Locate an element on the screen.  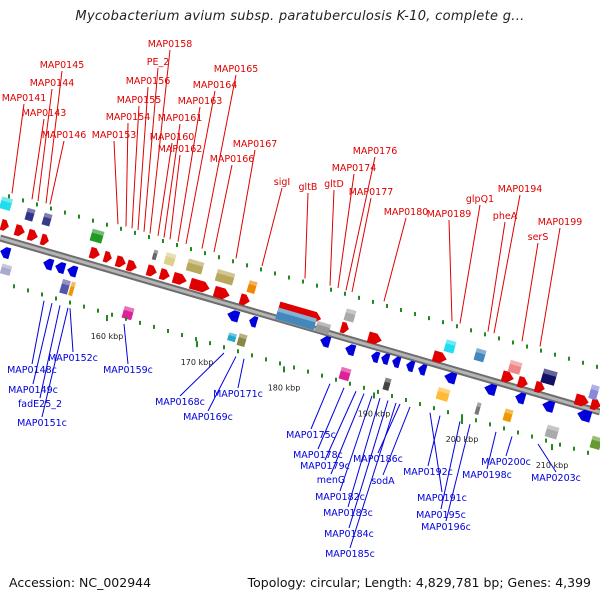
tick-label: 160 kbp is located at coordinates (107, 336).